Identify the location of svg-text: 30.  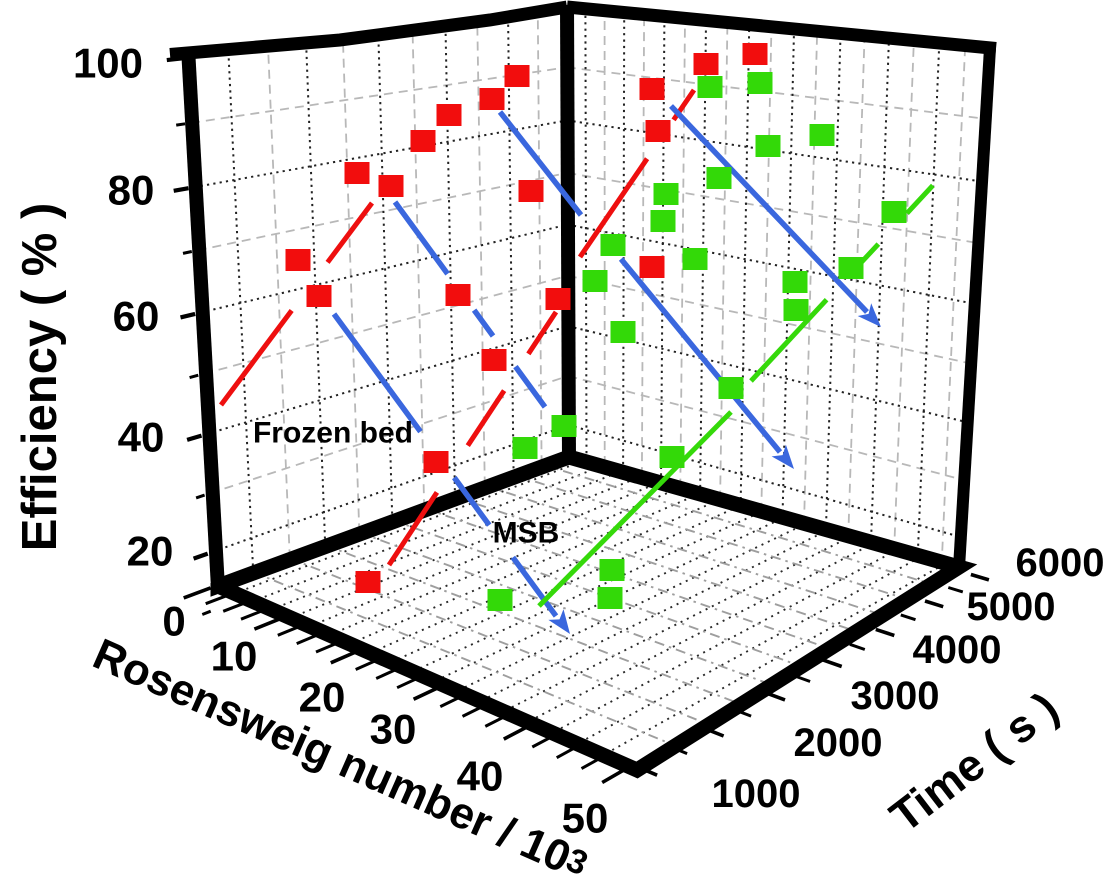
(393, 729).